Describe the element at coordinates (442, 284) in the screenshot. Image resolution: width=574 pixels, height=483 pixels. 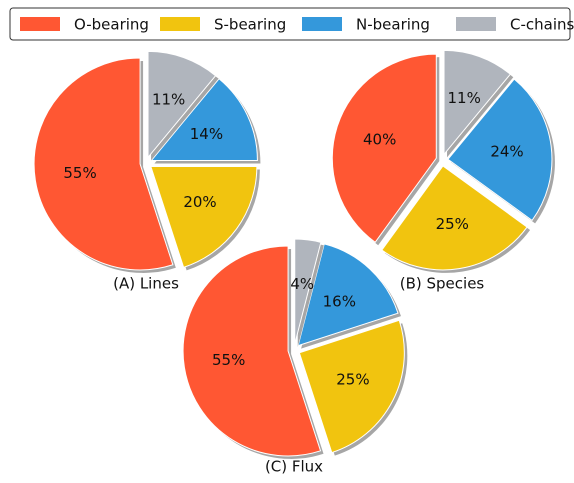
I see `pie-title: (B) Species` at that location.